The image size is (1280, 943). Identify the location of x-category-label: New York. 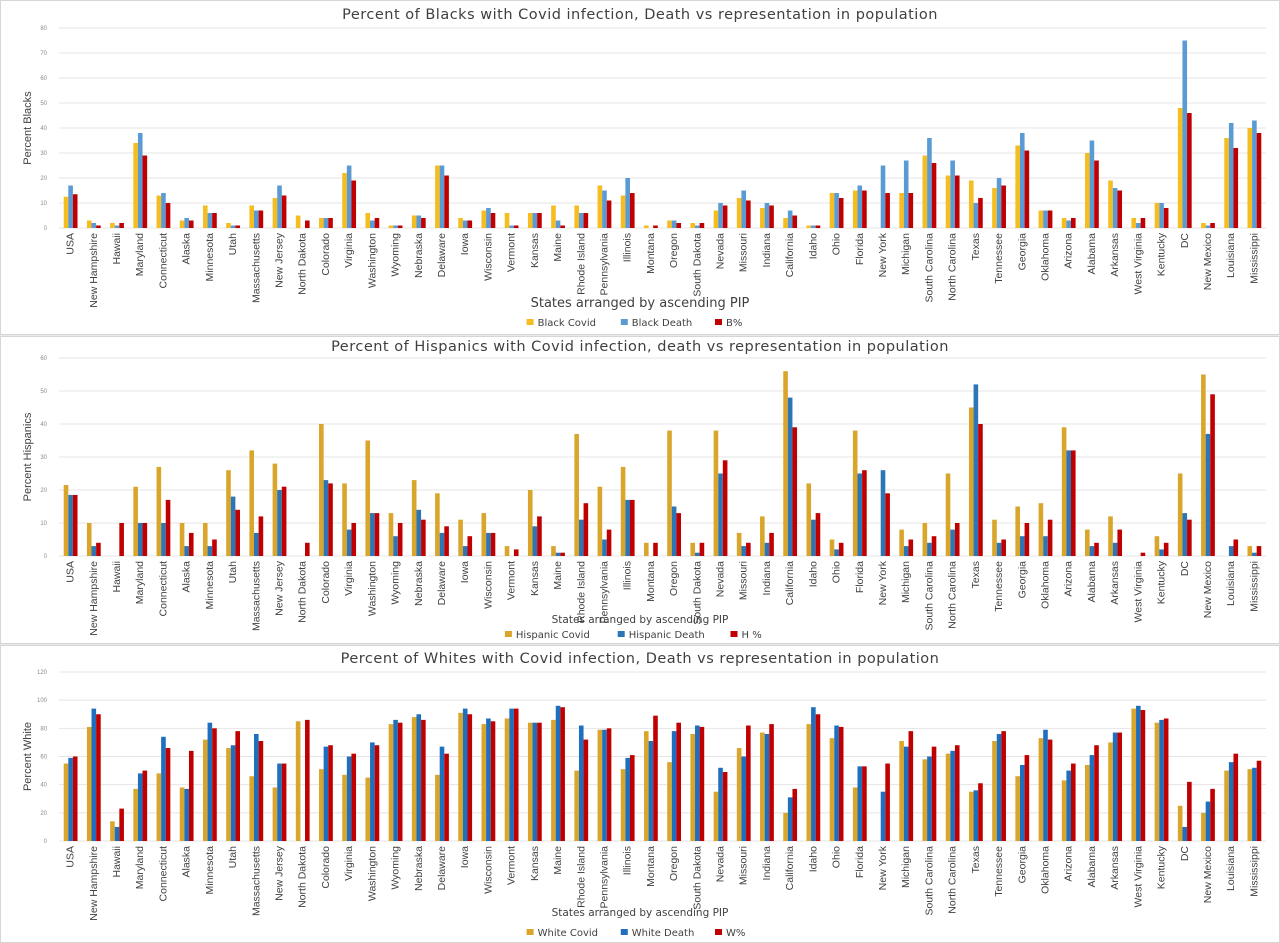
(883, 582).